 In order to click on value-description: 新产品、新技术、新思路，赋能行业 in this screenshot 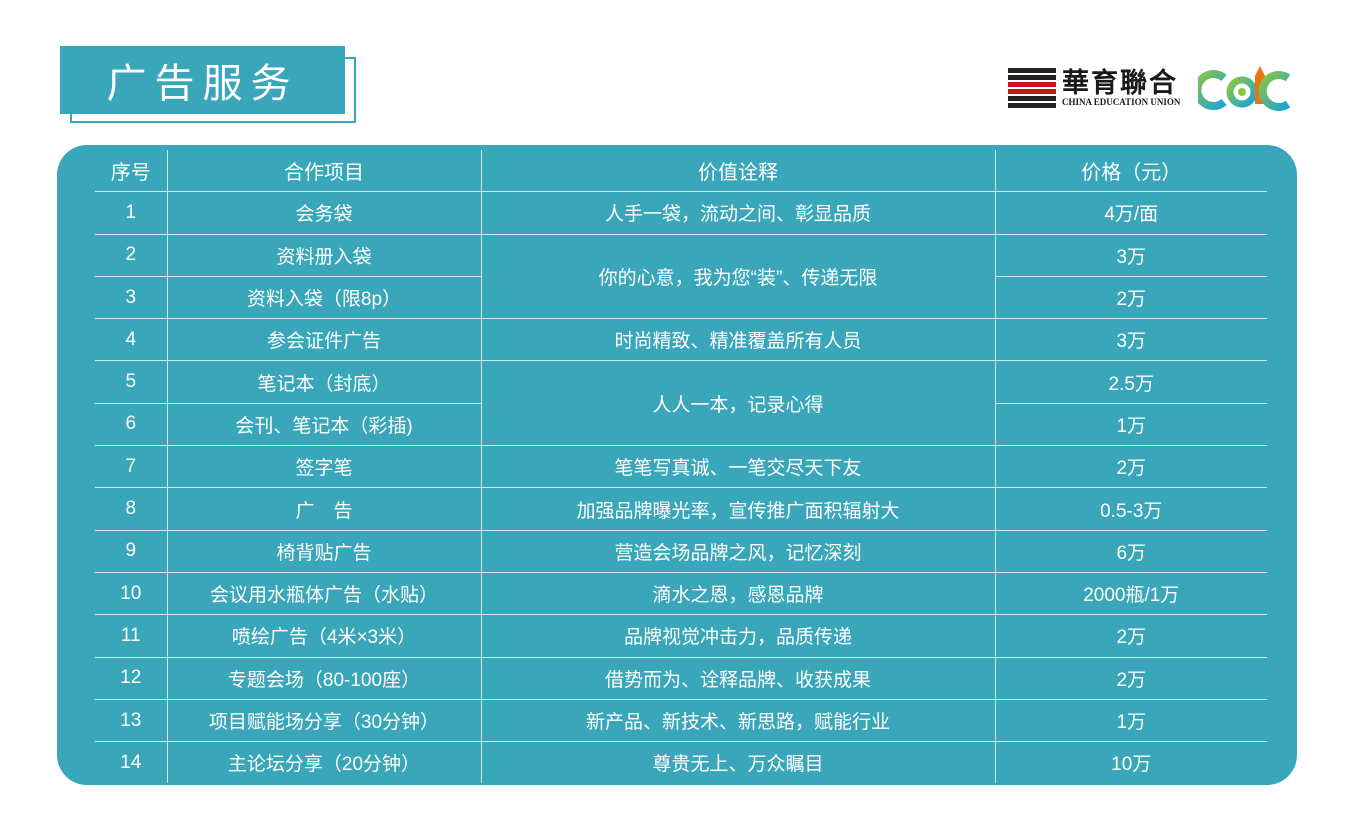, I will do `click(737, 720)`.